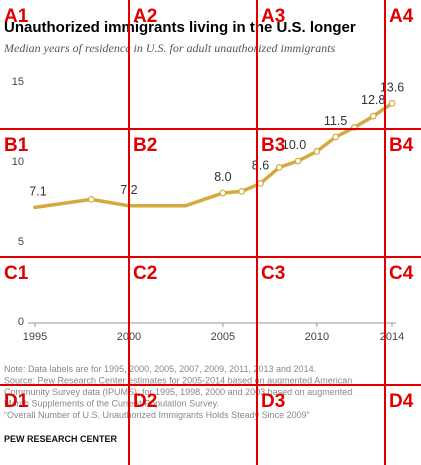 The width and height of the screenshot is (421, 465). Describe the element at coordinates (18, 82) in the screenshot. I see `y-tick-label: 15` at that location.